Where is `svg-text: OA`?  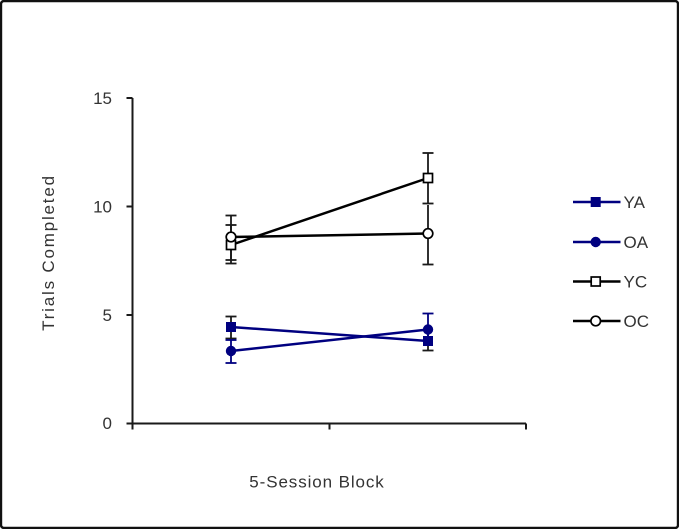 svg-text: OA is located at coordinates (636, 242).